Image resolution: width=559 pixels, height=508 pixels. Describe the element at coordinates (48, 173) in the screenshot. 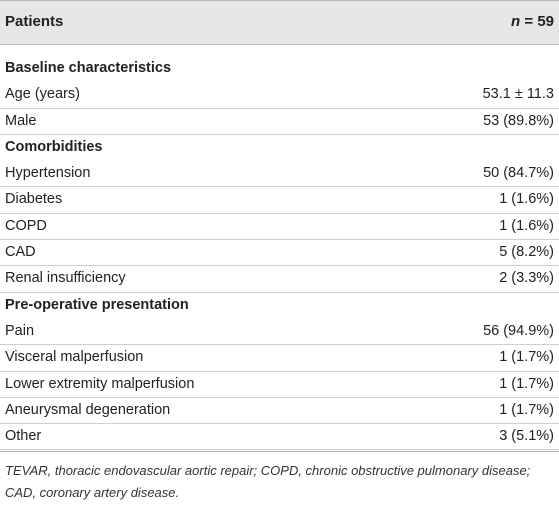

I see `row-label: Hypertension` at that location.